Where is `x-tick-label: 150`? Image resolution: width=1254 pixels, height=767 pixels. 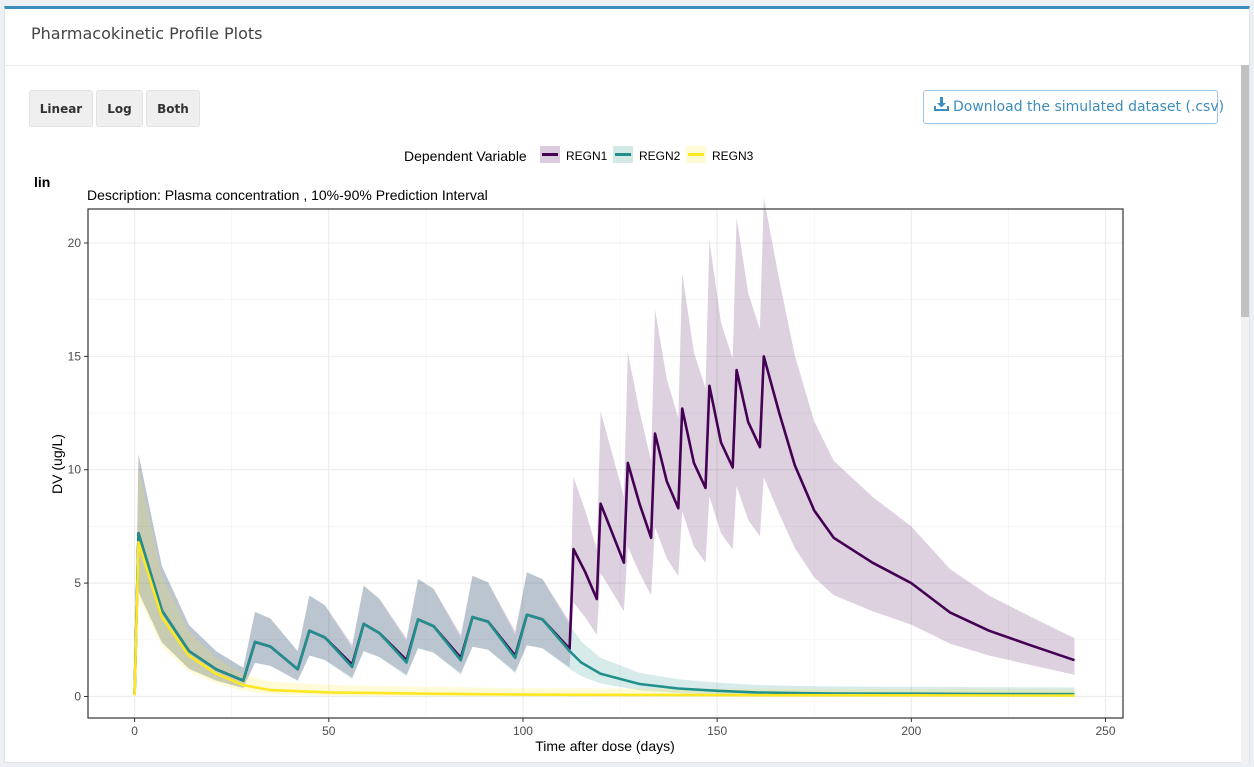
x-tick-label: 150 is located at coordinates (717, 731).